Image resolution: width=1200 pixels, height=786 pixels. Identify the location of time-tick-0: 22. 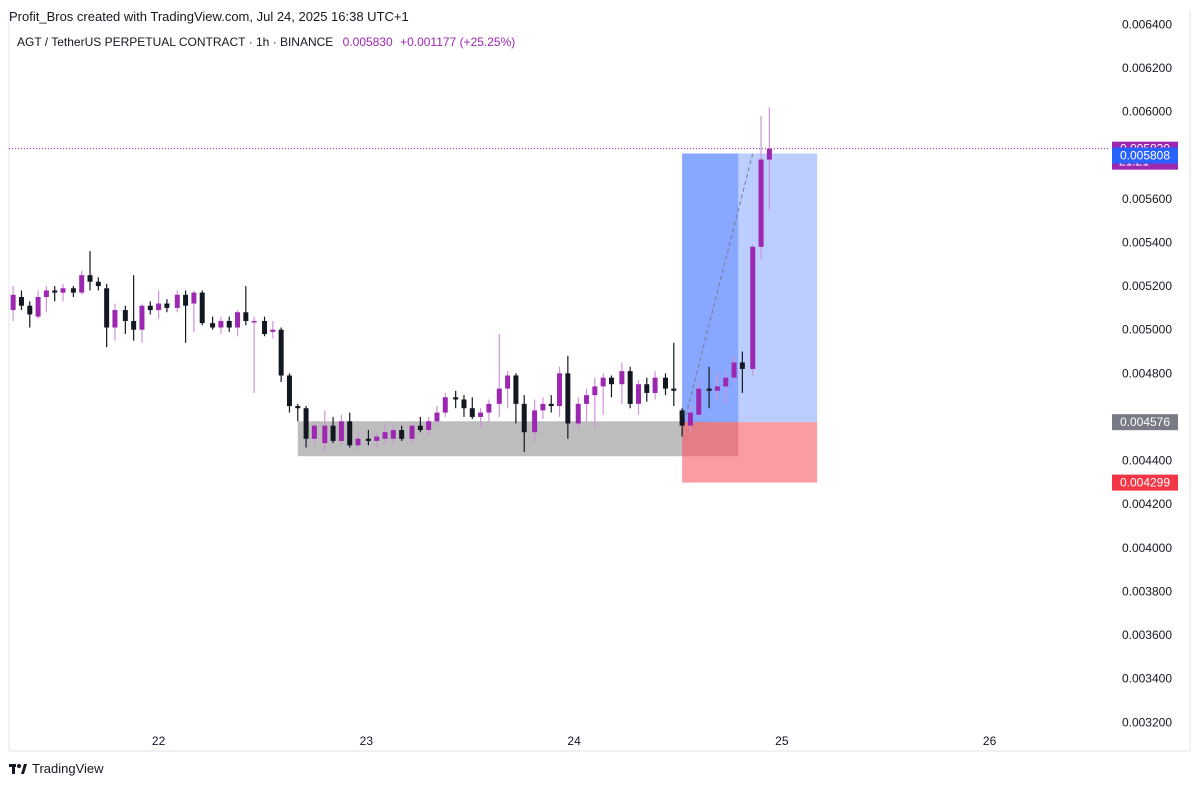
(159, 741).